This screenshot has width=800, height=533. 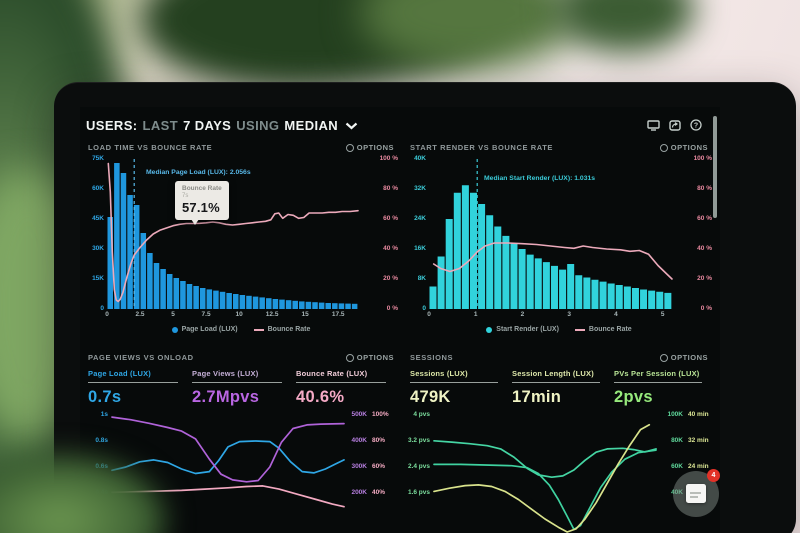 I want to click on y-axis-left: 40K 32K 24K 16K 8K 0, so click(x=415, y=234).